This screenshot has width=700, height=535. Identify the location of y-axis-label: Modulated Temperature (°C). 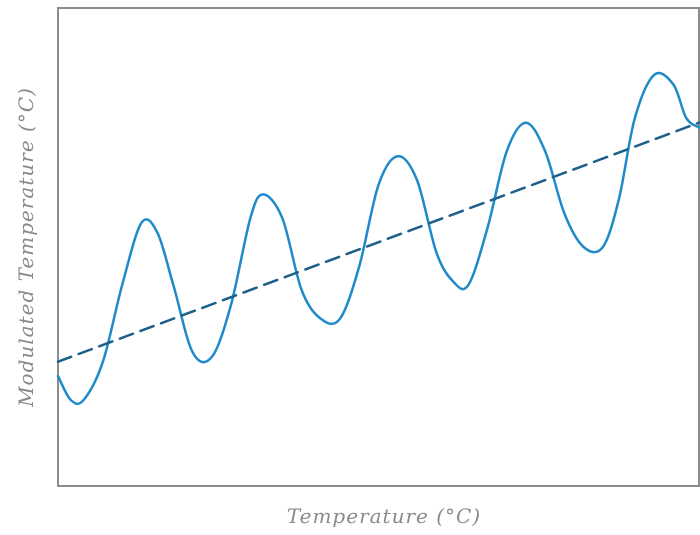
(26, 247).